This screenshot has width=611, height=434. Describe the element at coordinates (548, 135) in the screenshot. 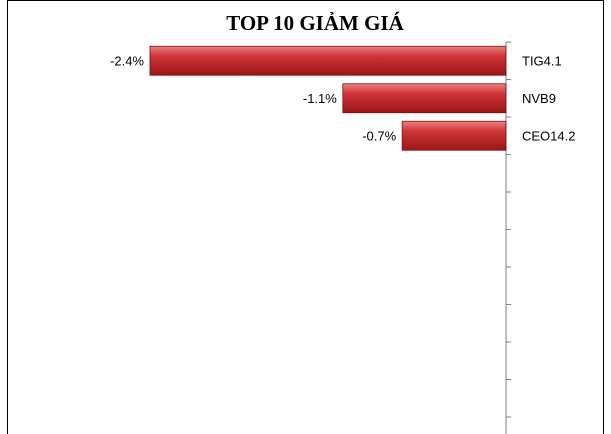

I see `category-label: CEO14.2` at that location.